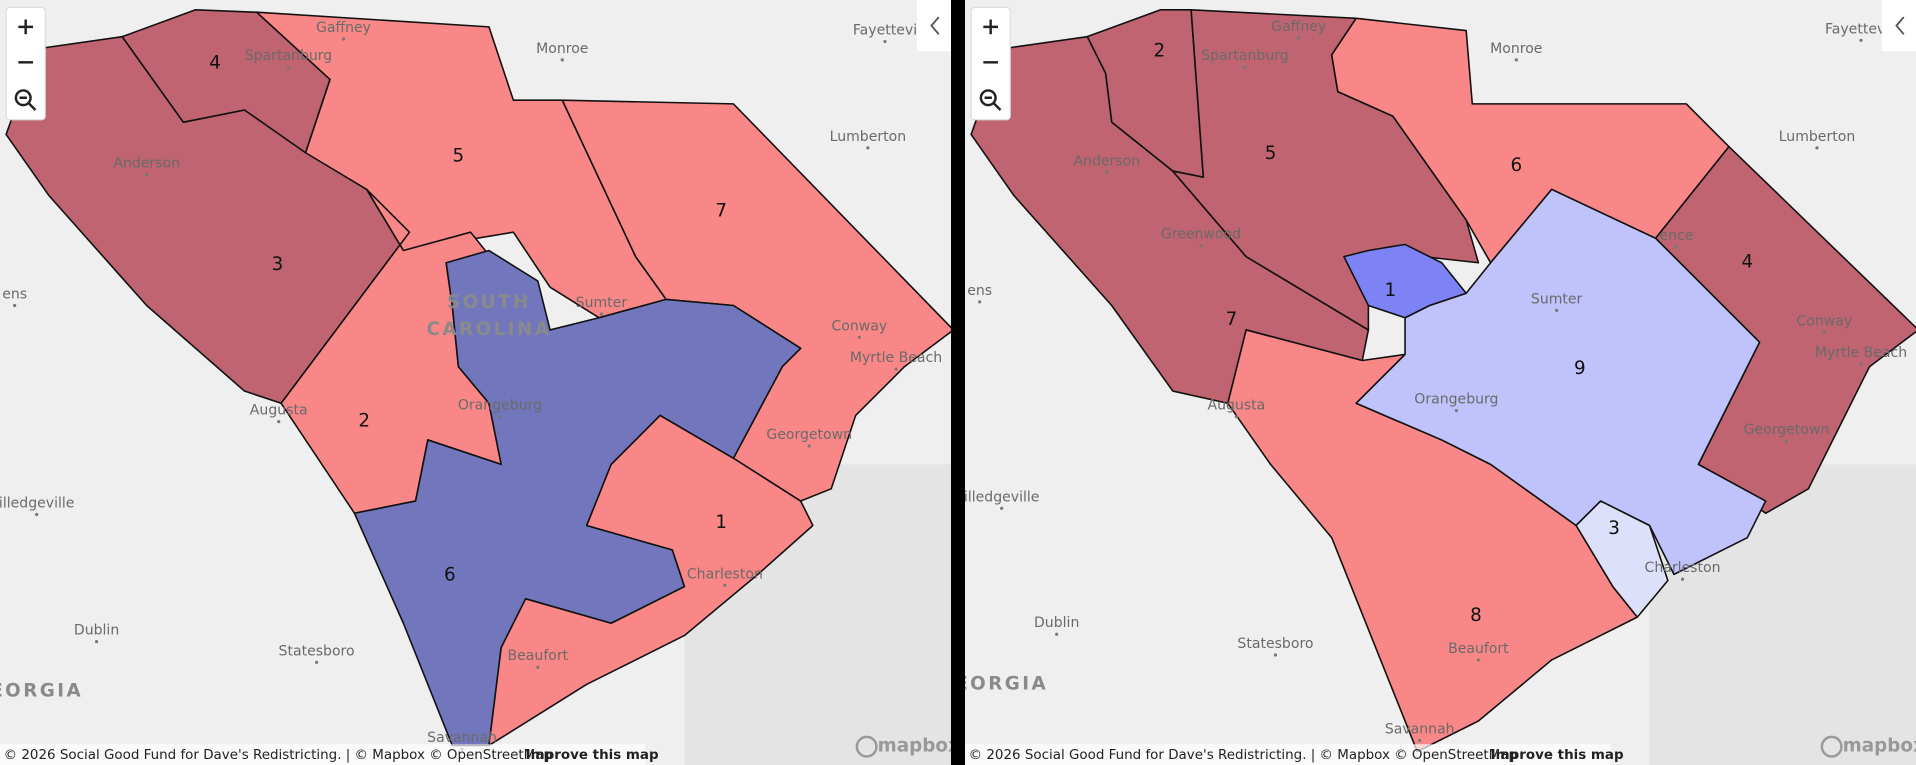 The image size is (1916, 765). I want to click on city-label: Monroe, so click(562, 49).